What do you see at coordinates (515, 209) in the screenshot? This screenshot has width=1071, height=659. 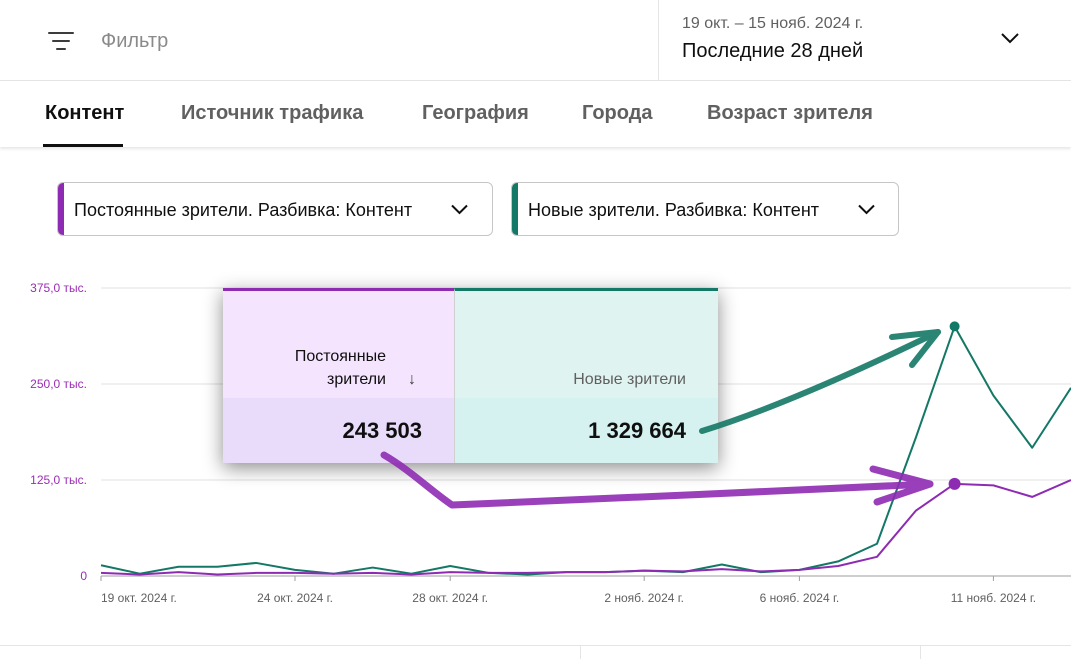 I see `new-accent-bar` at bounding box center [515, 209].